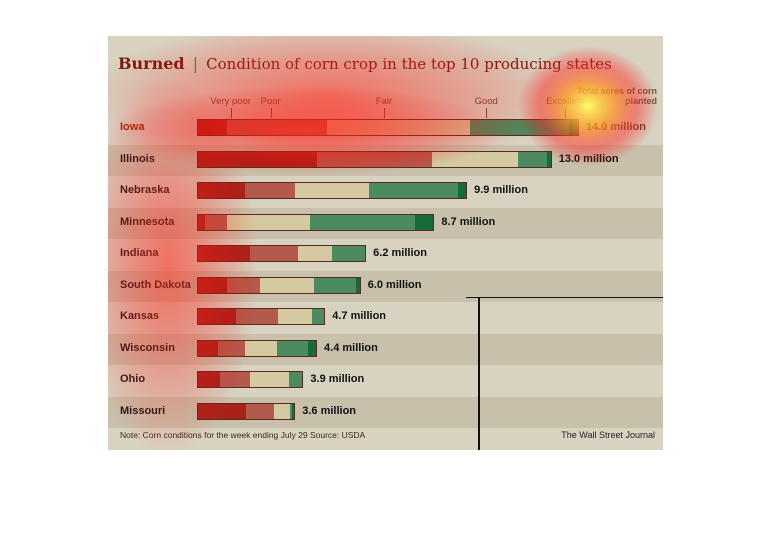 The image size is (770, 544). Describe the element at coordinates (147, 221) in the screenshot. I see `state-label: Minnesota` at that location.